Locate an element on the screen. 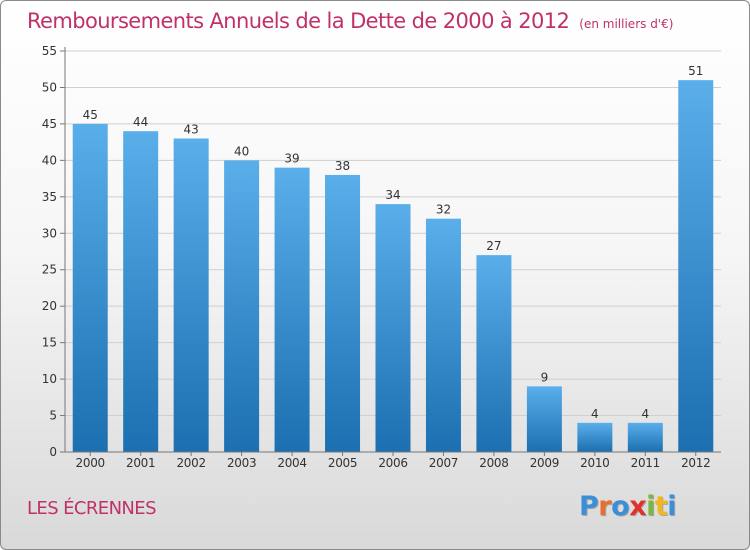 This screenshot has height=550, width=750. y-tick-label: 25 is located at coordinates (49, 270).